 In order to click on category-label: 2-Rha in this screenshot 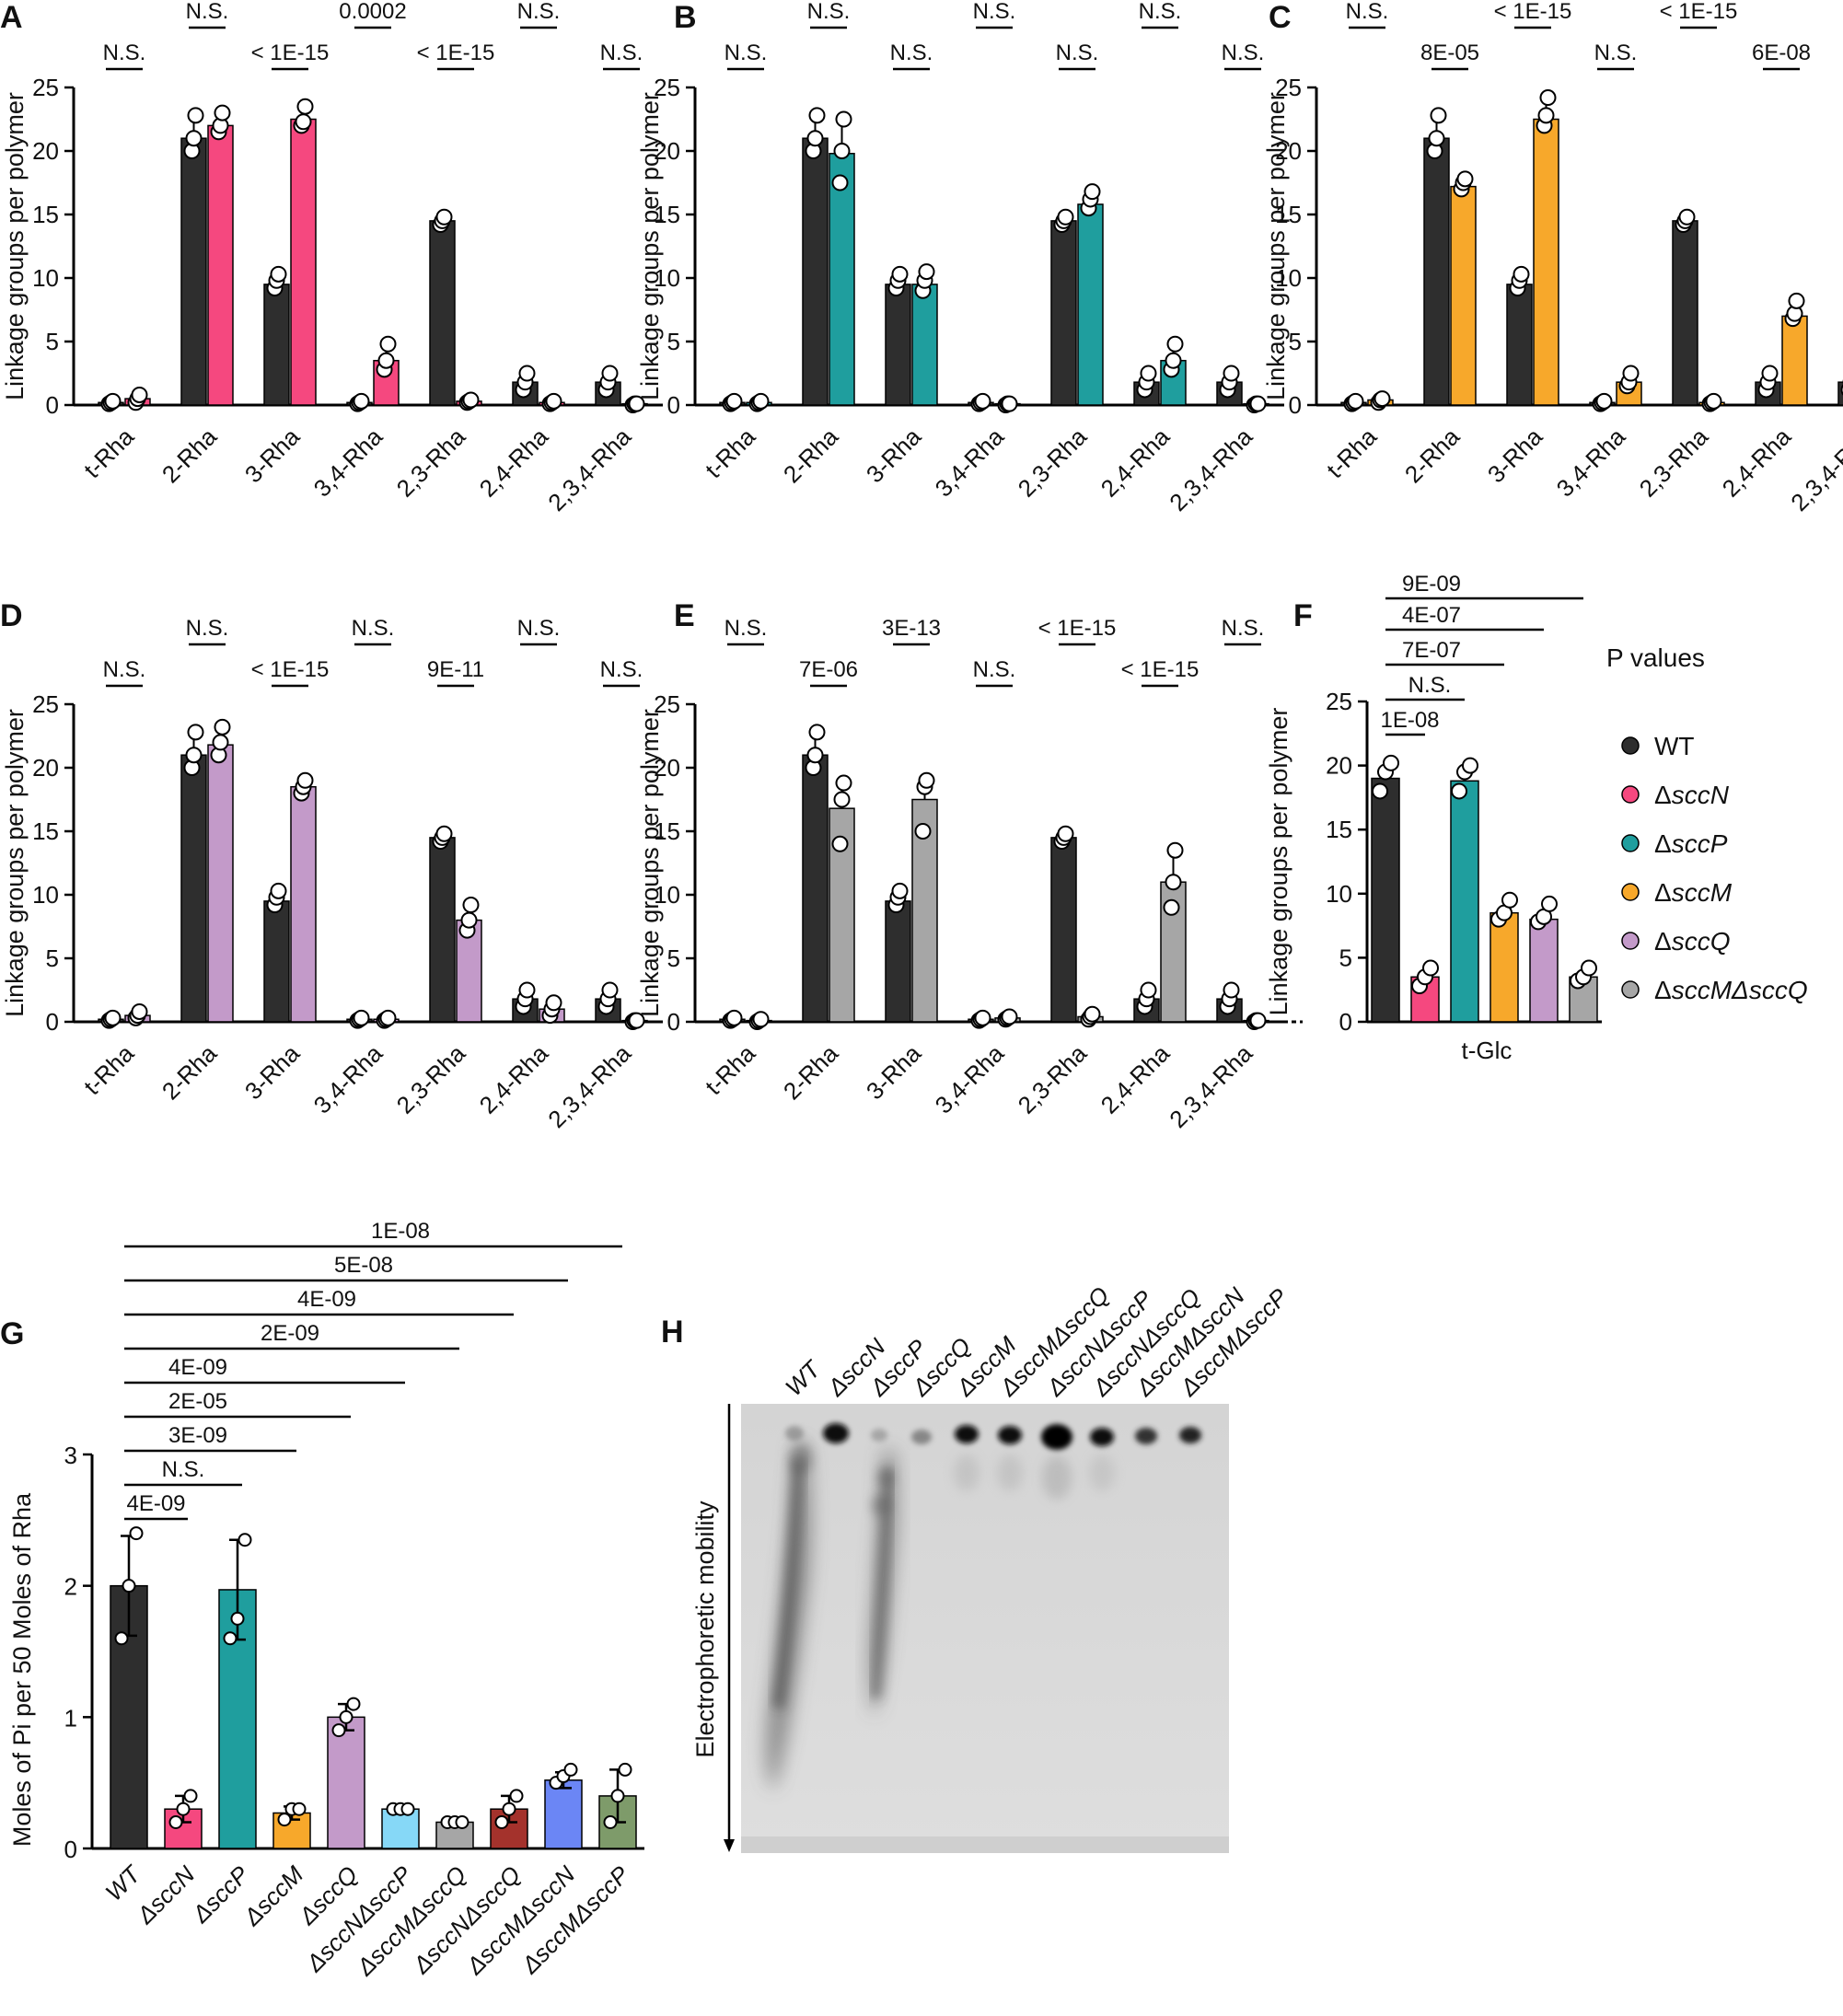, I will do `click(811, 456)`.